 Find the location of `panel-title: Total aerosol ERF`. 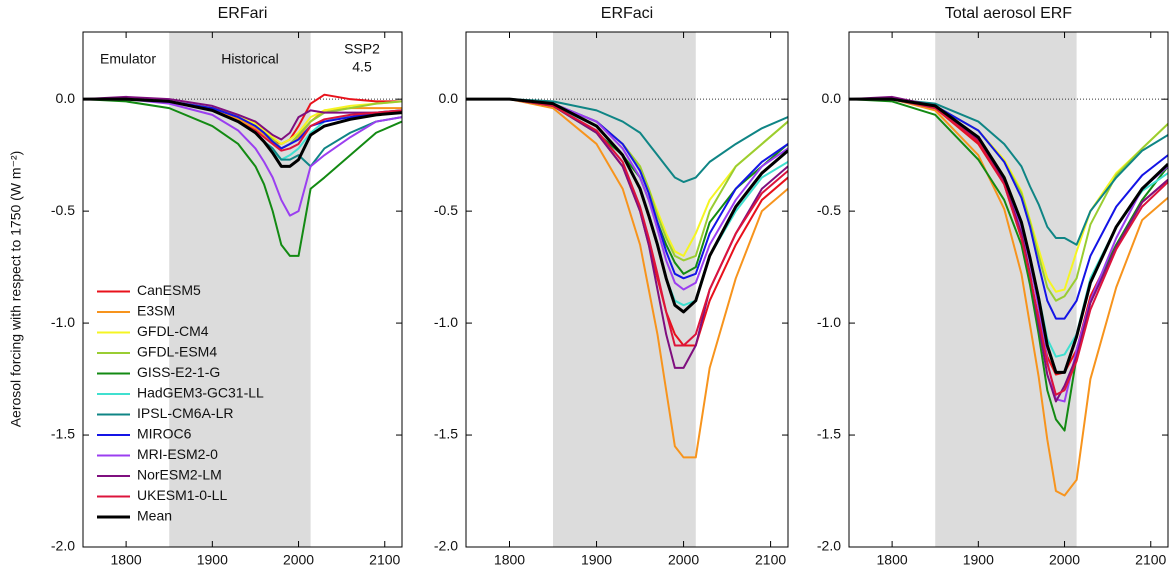

panel-title: Total aerosol ERF is located at coordinates (1008, 13).